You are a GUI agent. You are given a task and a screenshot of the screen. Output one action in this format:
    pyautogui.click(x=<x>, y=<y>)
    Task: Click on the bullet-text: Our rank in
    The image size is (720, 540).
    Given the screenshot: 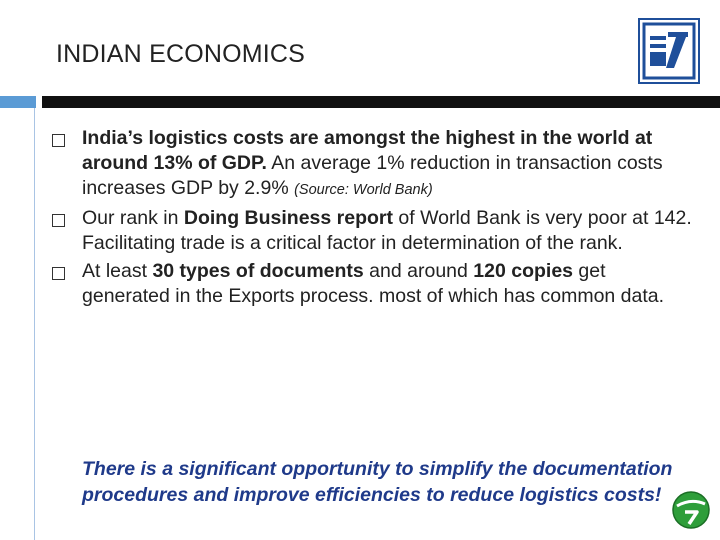 What is the action you would take?
    pyautogui.click(x=133, y=218)
    